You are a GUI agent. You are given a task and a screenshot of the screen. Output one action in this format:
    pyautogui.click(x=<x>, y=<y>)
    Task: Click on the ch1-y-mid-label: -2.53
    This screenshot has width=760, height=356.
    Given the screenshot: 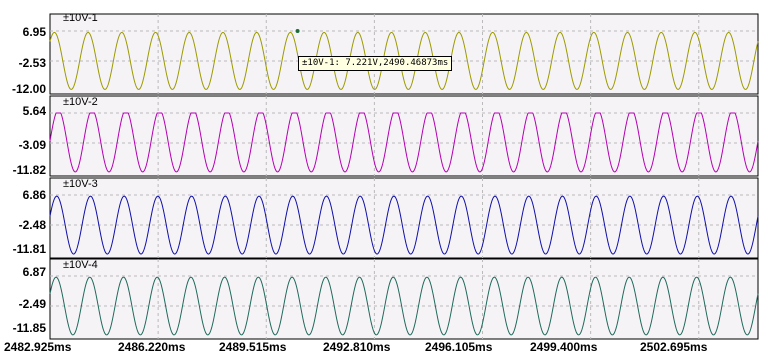 What is the action you would take?
    pyautogui.click(x=32, y=63)
    